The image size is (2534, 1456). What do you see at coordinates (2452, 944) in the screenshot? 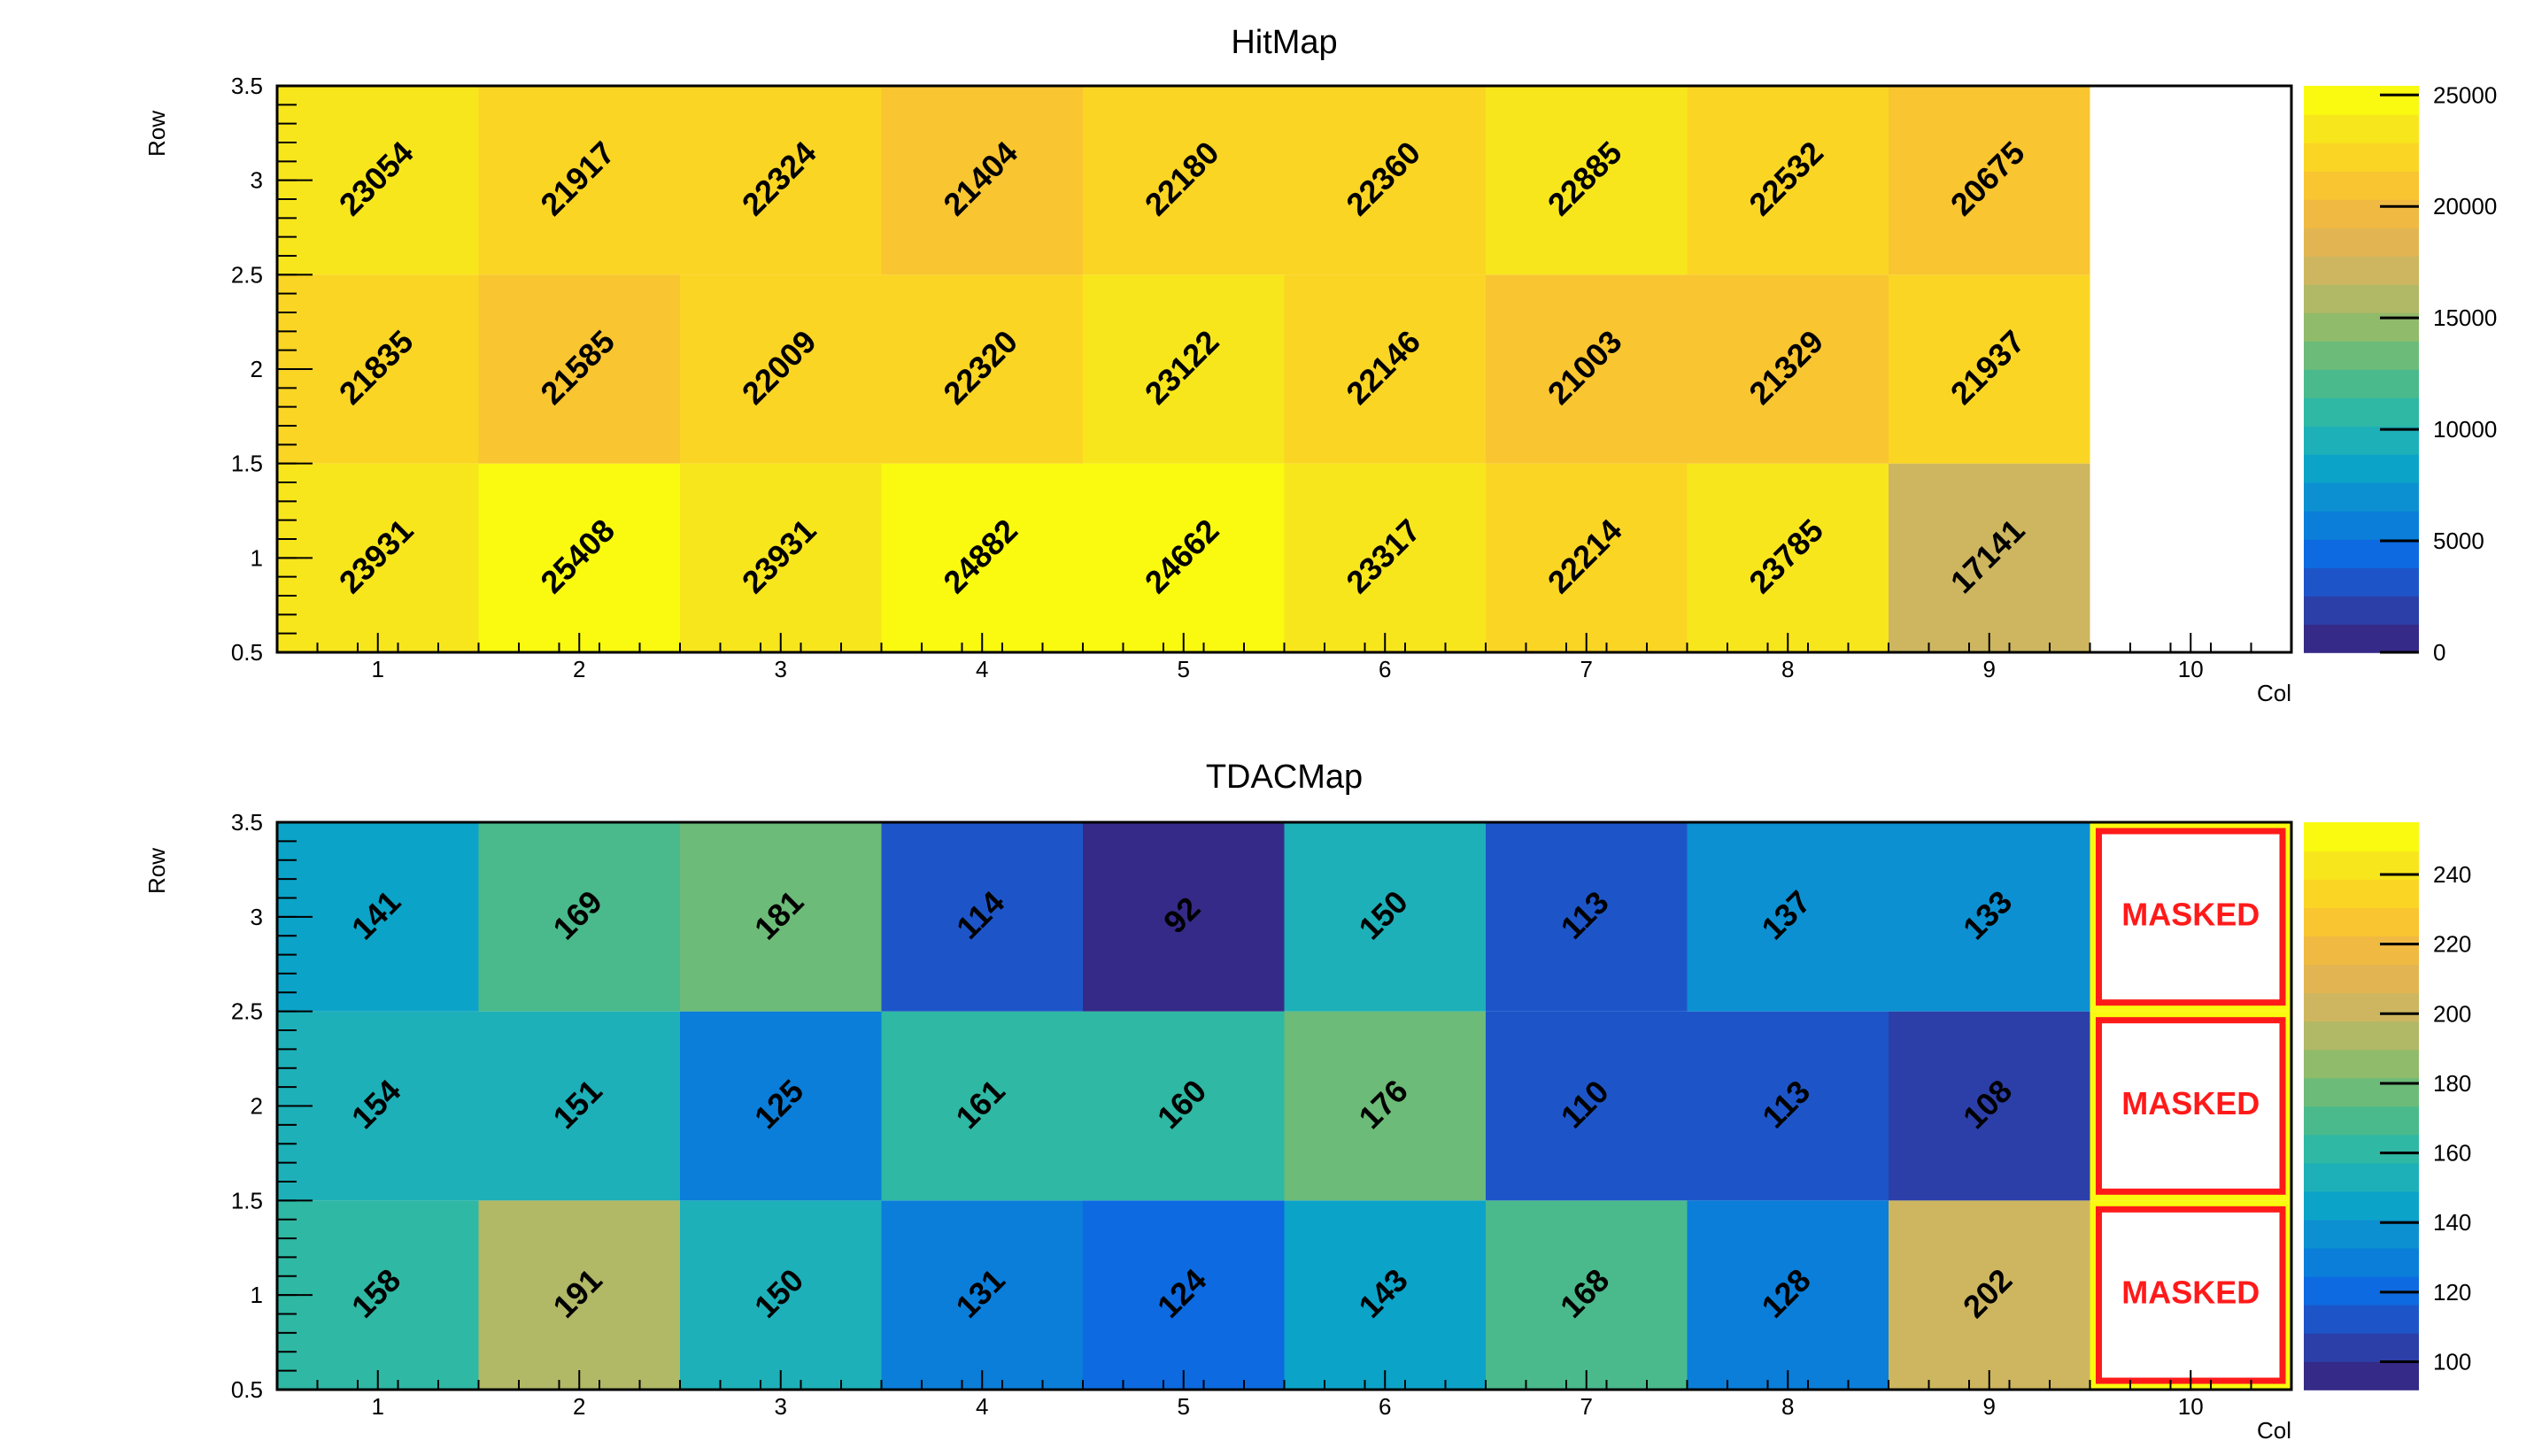
I see `colorbar-tick-label: 220` at bounding box center [2452, 944].